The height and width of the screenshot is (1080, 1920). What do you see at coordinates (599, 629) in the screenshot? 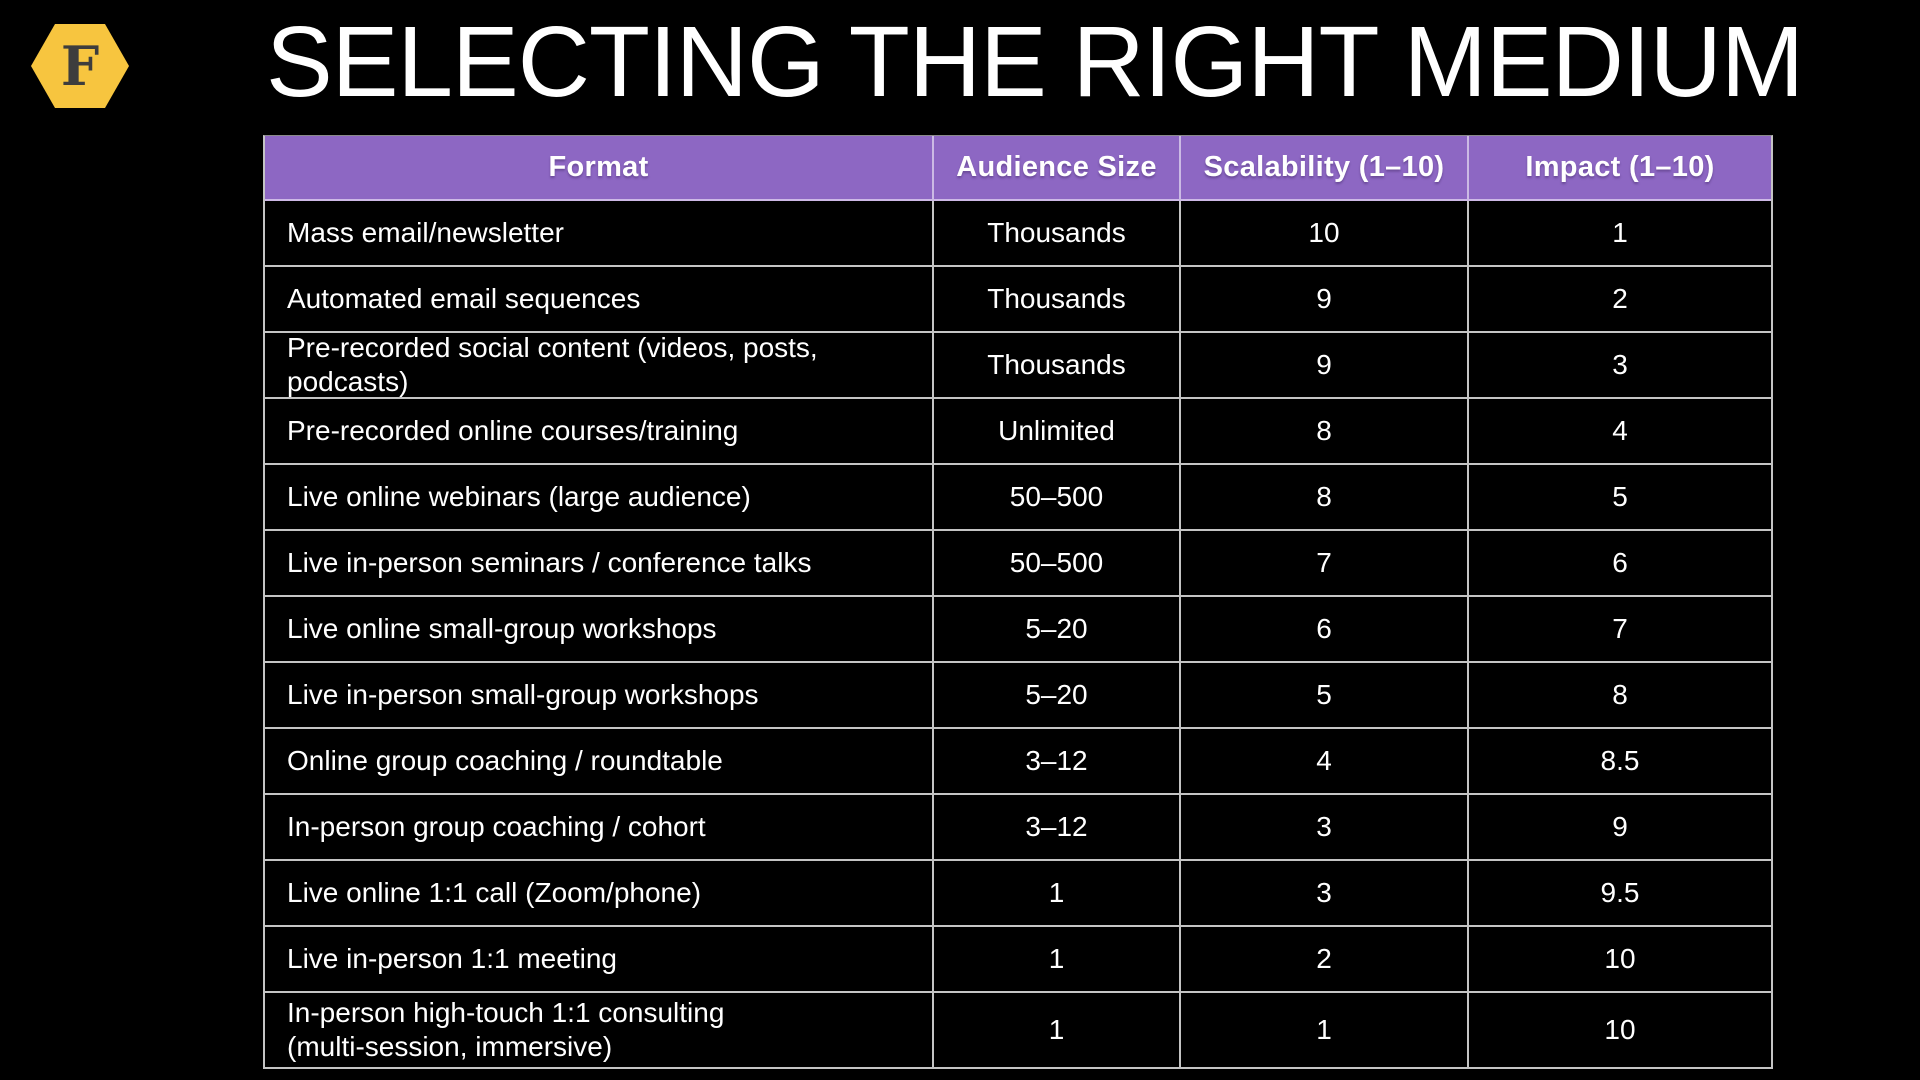
I see `cell-format: Live online small-group workshops` at bounding box center [599, 629].